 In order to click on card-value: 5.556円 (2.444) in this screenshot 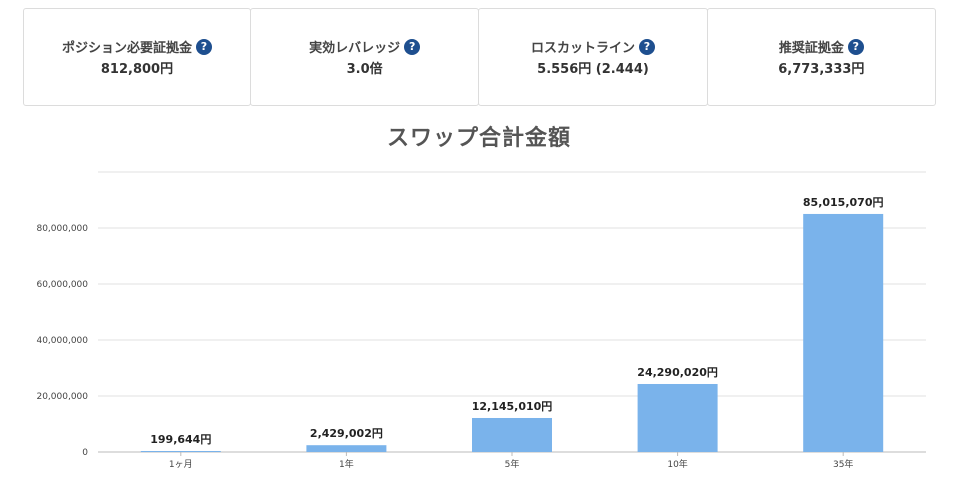, I will do `click(593, 69)`.